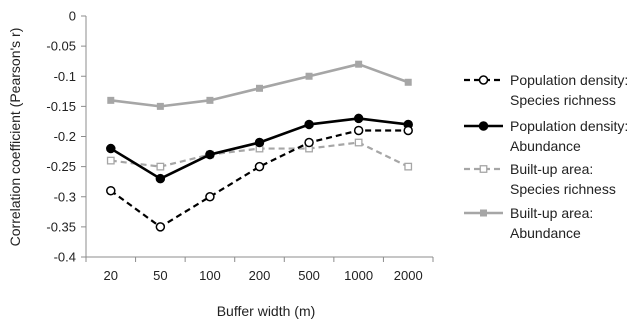 The image size is (644, 323). Describe the element at coordinates (65, 196) in the screenshot. I see `y-tick-label: -0.3` at that location.